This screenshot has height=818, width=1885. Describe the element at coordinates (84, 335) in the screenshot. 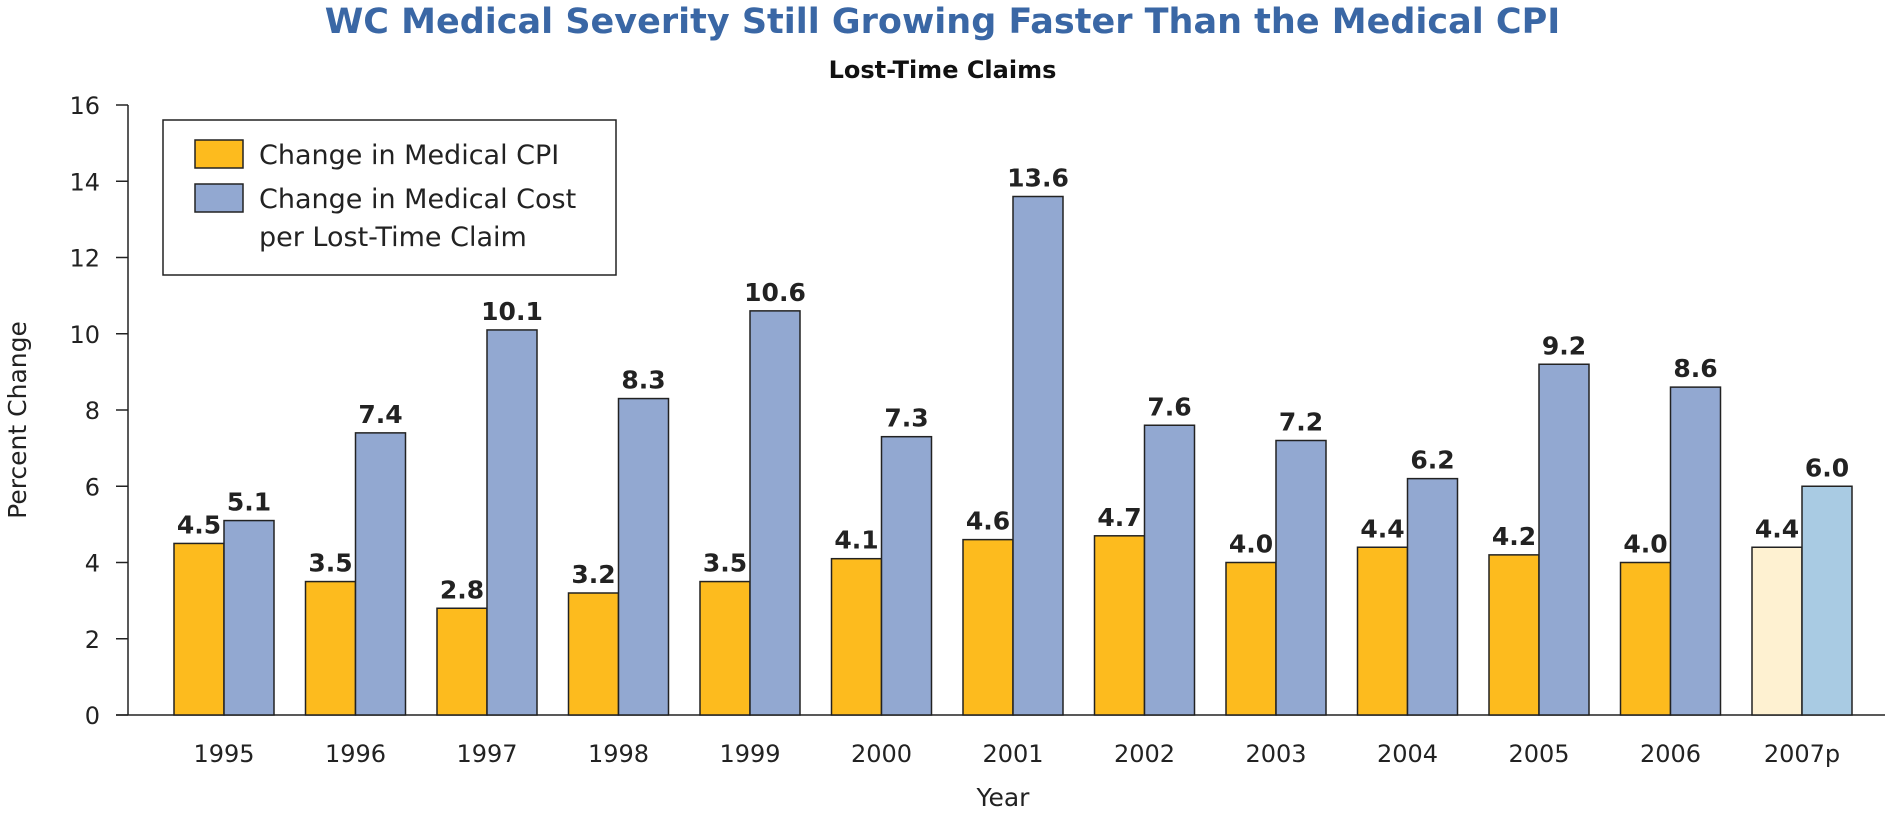

I see `y-tick-label: 10` at that location.